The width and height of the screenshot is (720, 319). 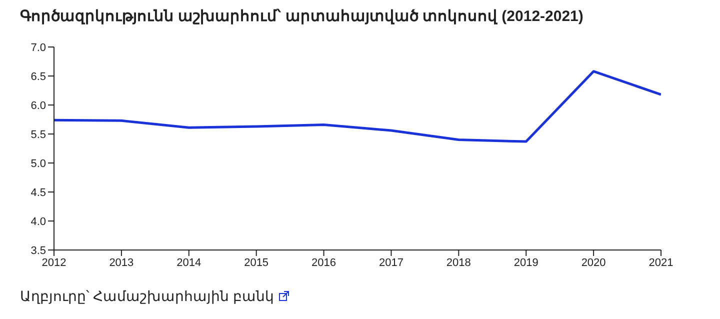 What do you see at coordinates (324, 262) in the screenshot?
I see `x-tick-label: 2016` at bounding box center [324, 262].